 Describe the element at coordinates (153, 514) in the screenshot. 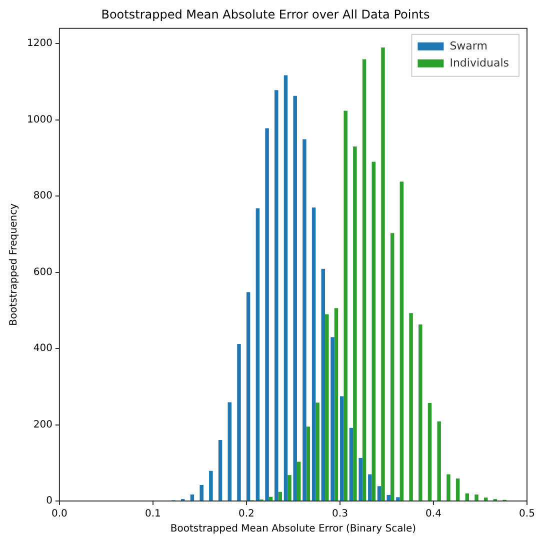

I see `x-tick-label: 0.1` at that location.